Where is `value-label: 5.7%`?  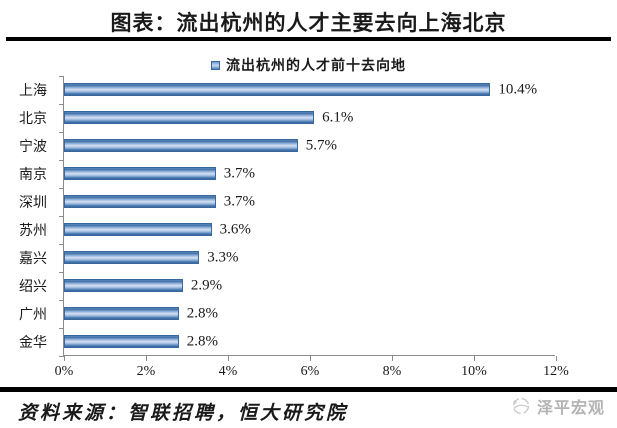
value-label: 5.7% is located at coordinates (321, 145).